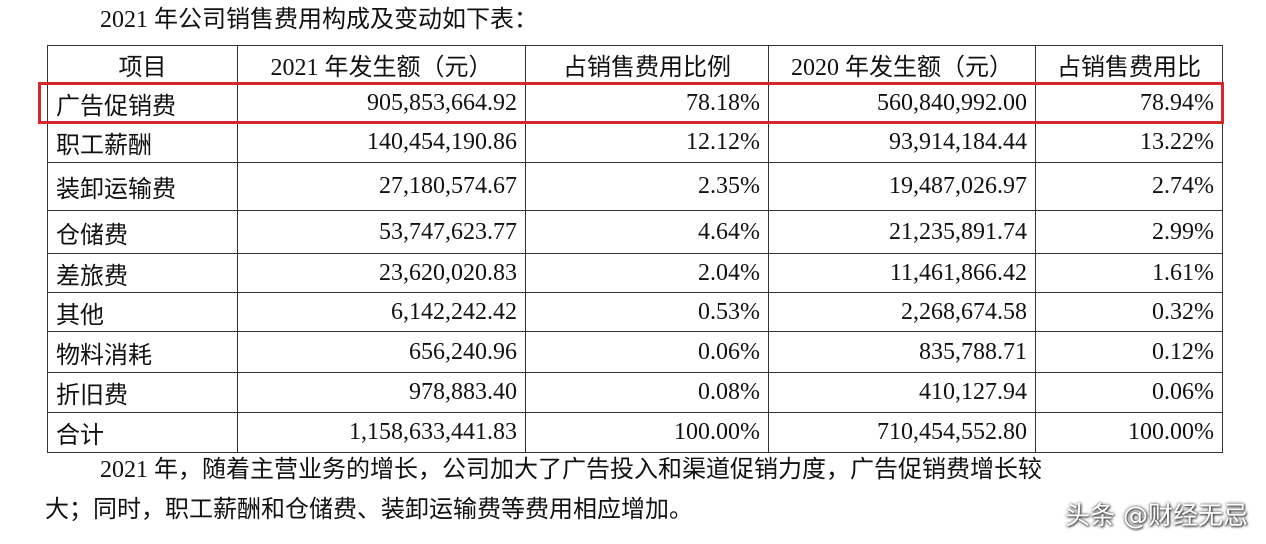 Image resolution: width=1266 pixels, height=544 pixels. Describe the element at coordinates (1129, 142) in the screenshot. I see `number-cell: 13.22%` at that location.